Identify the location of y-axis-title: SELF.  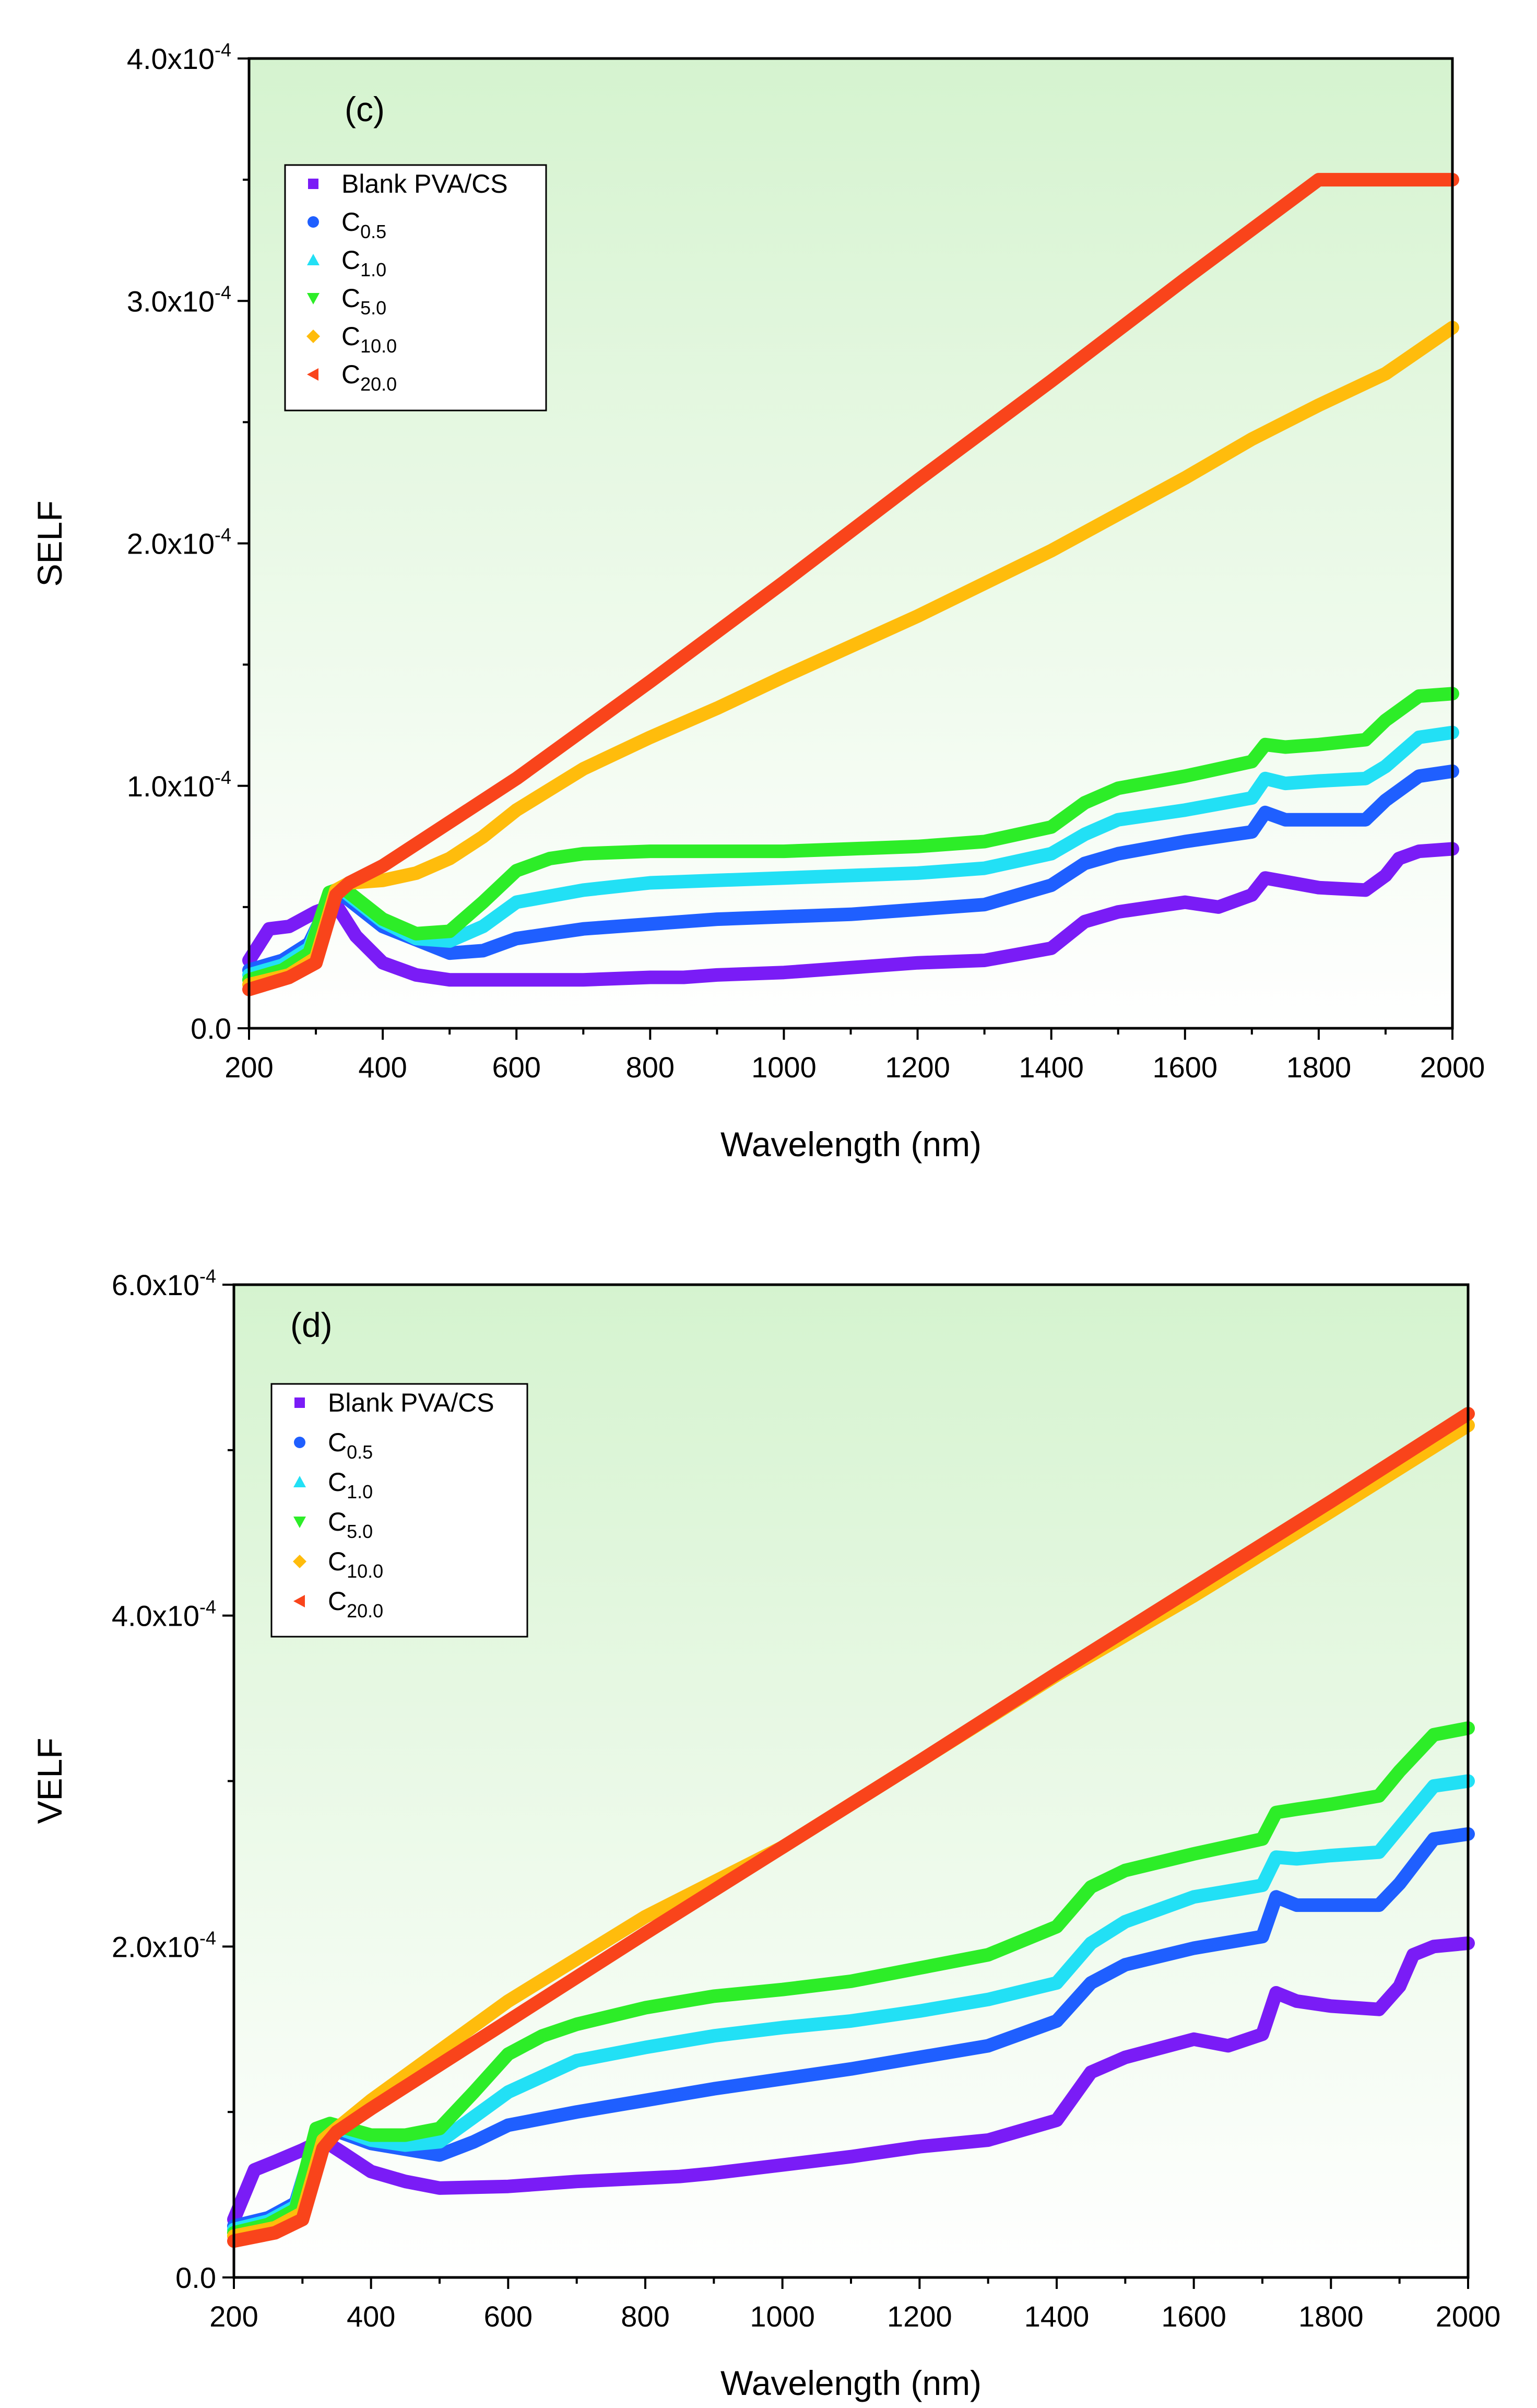
(49, 543).